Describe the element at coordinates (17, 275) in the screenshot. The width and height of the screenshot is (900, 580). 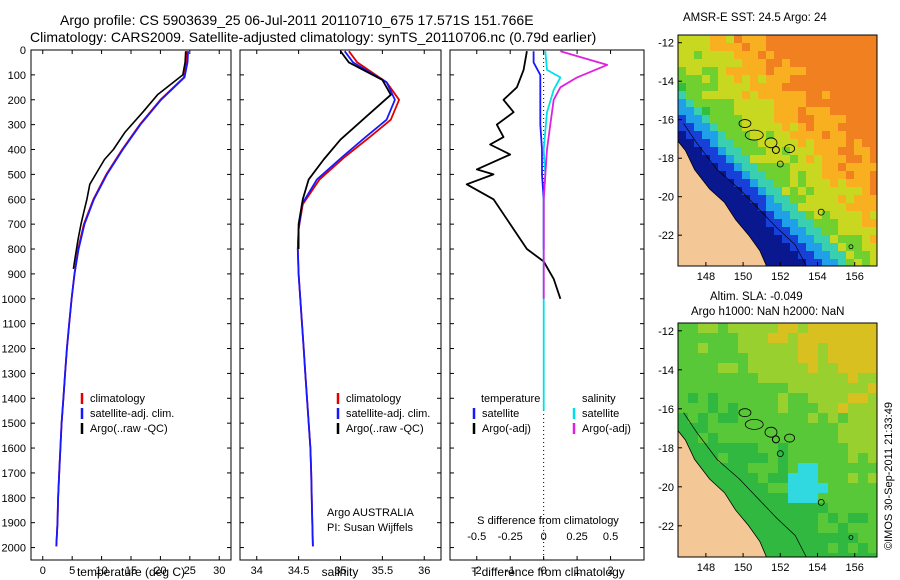
I see `y-tick-label: 900` at that location.